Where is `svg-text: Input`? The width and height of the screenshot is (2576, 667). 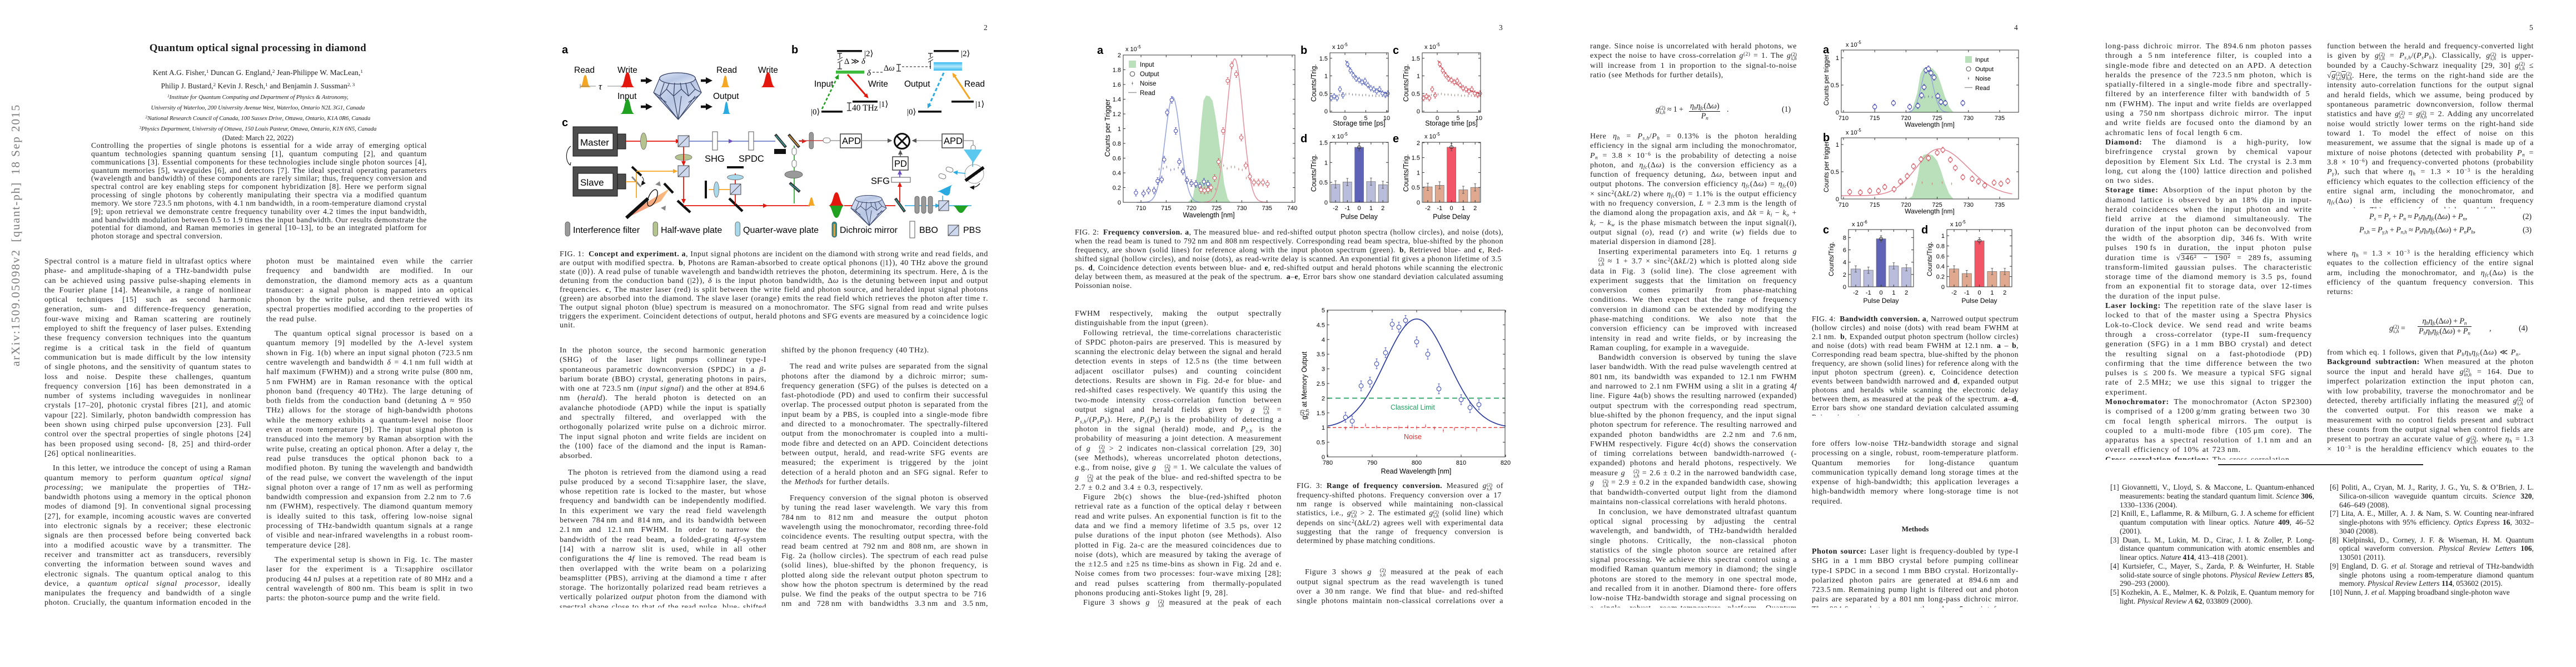
svg-text: Input is located at coordinates (1147, 65).